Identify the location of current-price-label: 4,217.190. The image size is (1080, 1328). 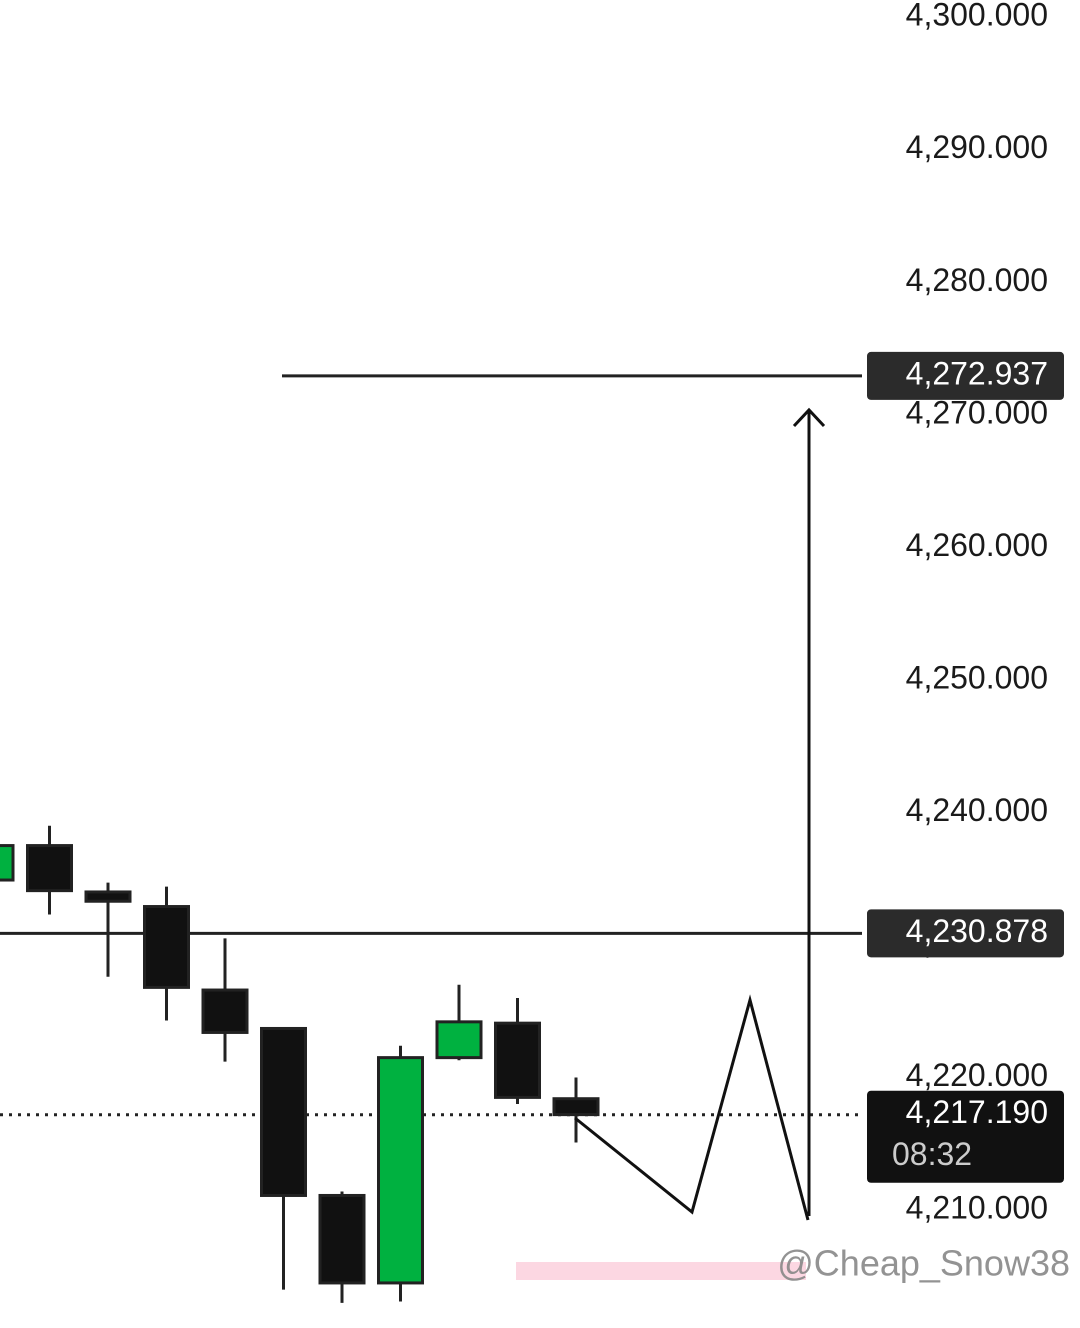
(977, 1112).